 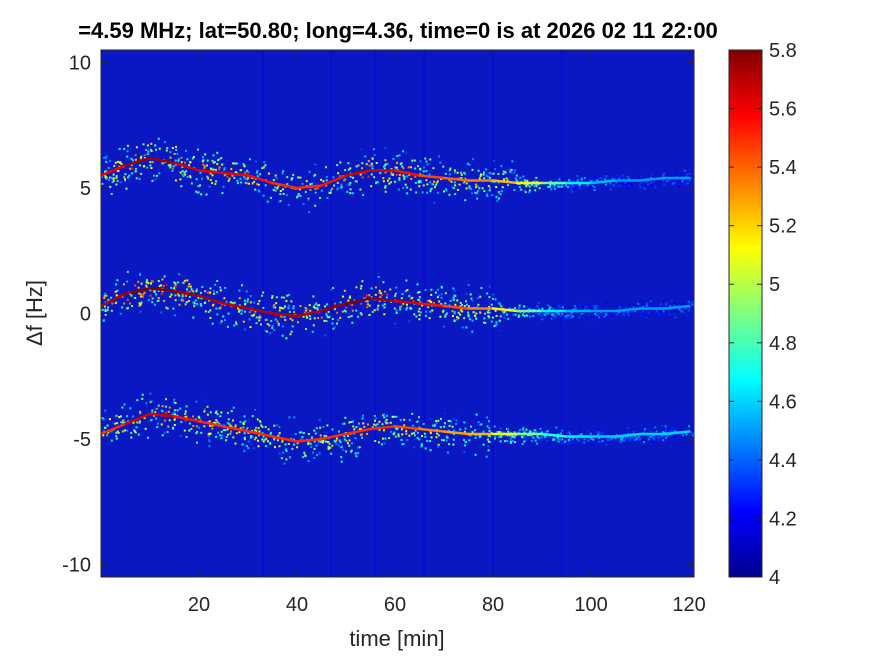 What do you see at coordinates (138, 419) in the screenshot?
I see `trace-segment` at bounding box center [138, 419].